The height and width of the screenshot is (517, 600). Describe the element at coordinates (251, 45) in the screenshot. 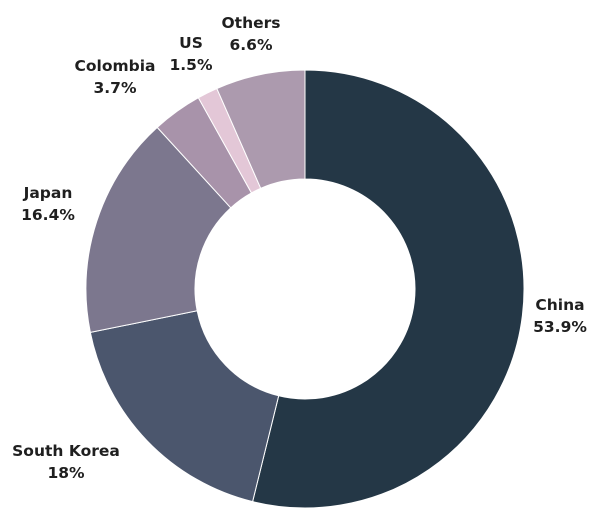

I see `slice-value-others: 6.6%` at that location.